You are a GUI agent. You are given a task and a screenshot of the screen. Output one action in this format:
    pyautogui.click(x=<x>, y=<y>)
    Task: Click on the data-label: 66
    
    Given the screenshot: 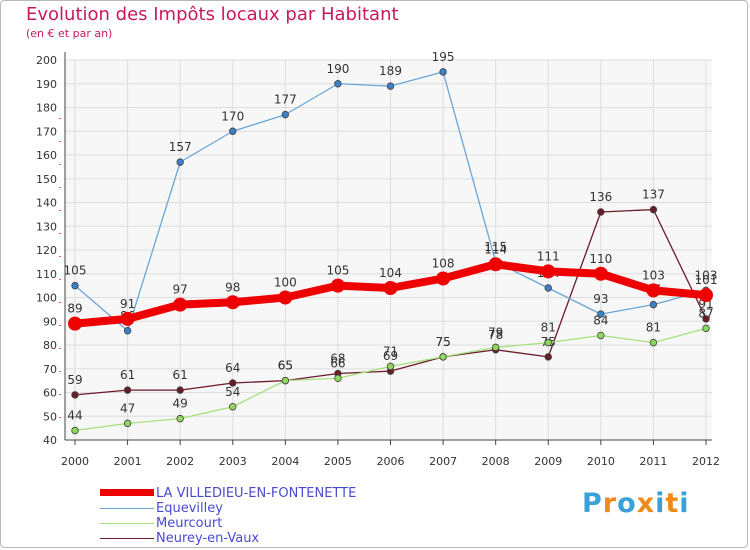 What is the action you would take?
    pyautogui.click(x=337, y=363)
    